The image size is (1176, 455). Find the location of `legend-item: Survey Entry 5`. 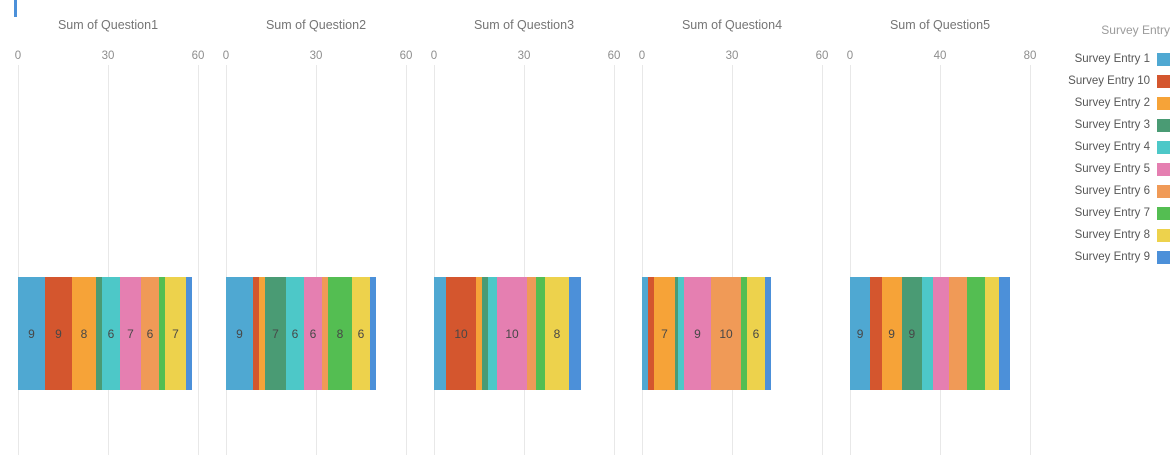

legend-item: Survey Entry 5 is located at coordinates (1122, 169).